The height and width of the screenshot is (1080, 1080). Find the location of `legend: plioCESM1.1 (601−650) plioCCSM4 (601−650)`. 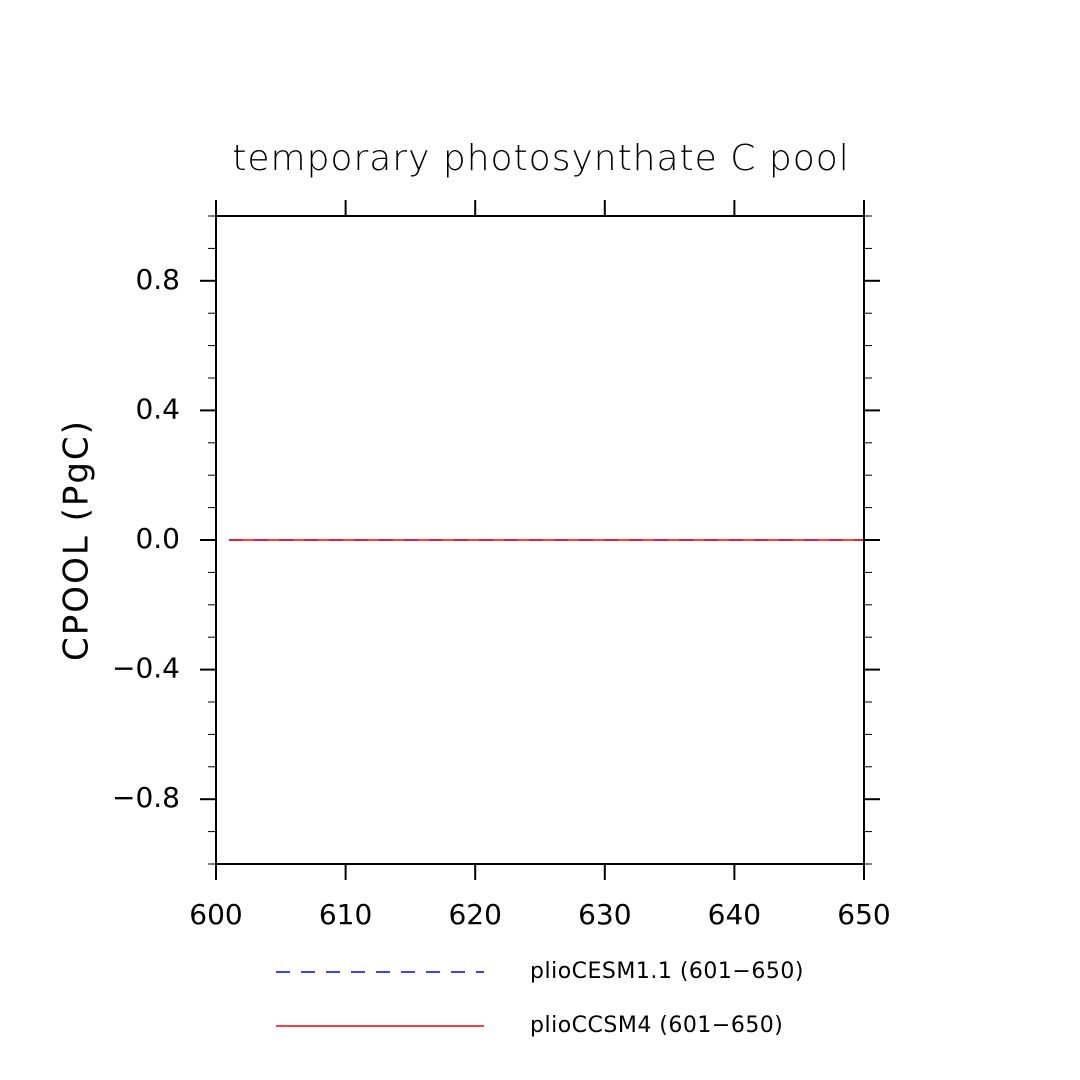

legend: plioCESM1.1 (601−650) plioCCSM4 (601−650) is located at coordinates (540, 998).